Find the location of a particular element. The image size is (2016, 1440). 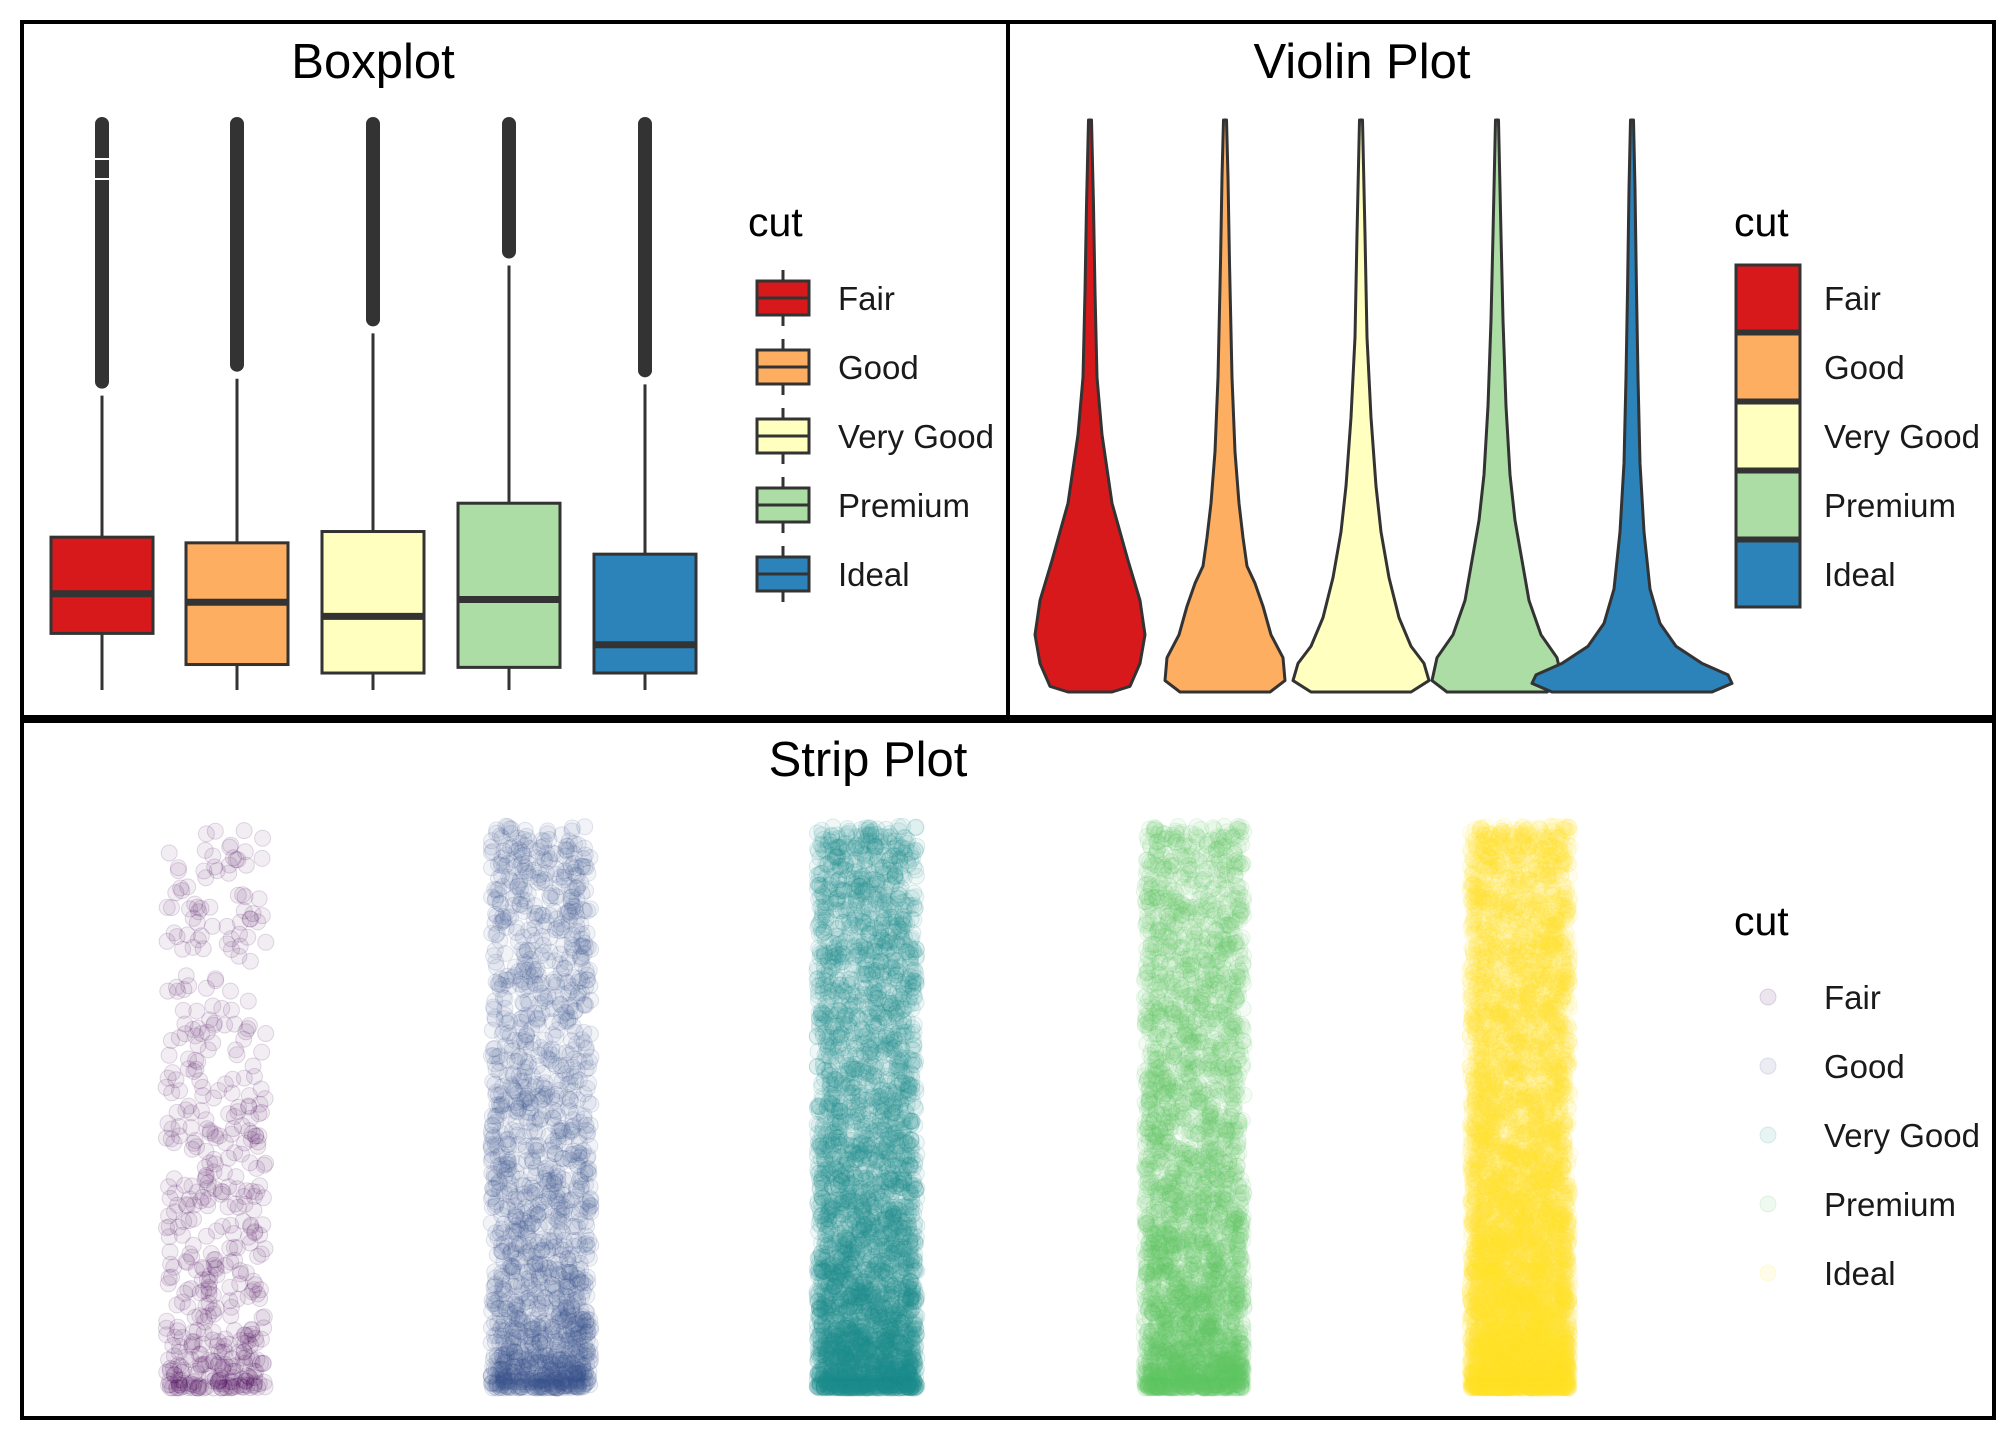

violin-very-good is located at coordinates (1361, 406).